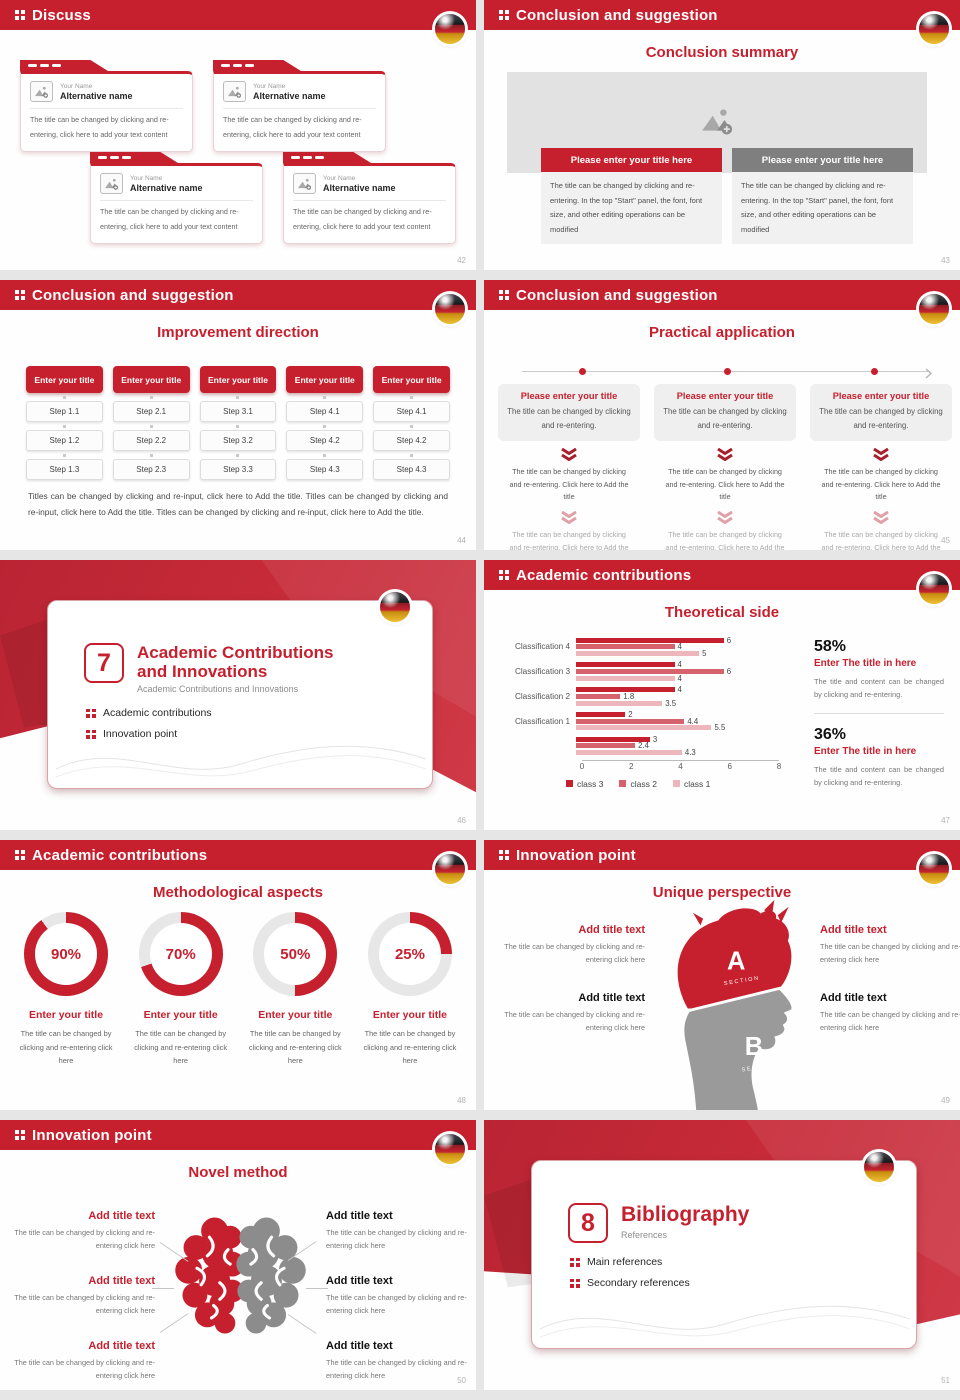  I want to click on bar-value-label: 5, so click(704, 654).